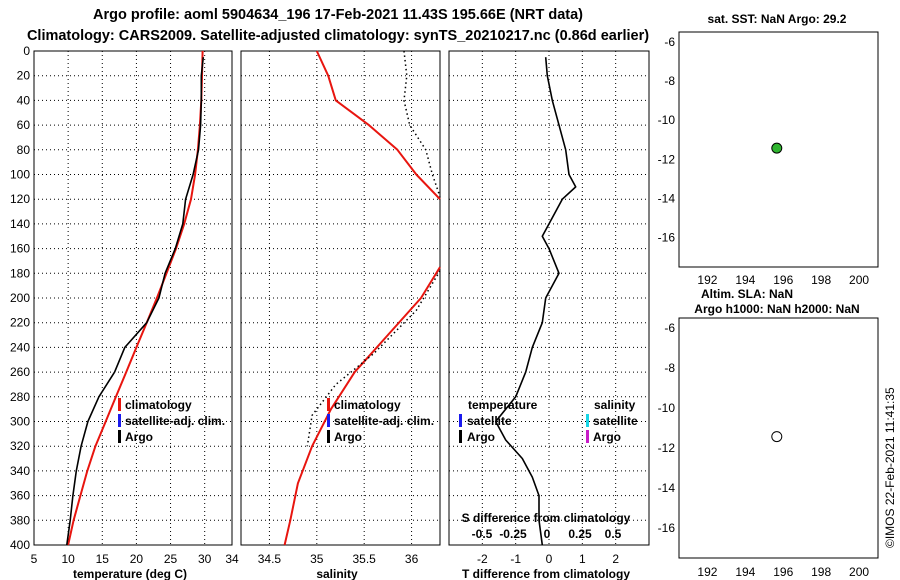 This screenshot has width=900, height=580. I want to click on series-line-satellite-adj-clim-, so click(373, 358).